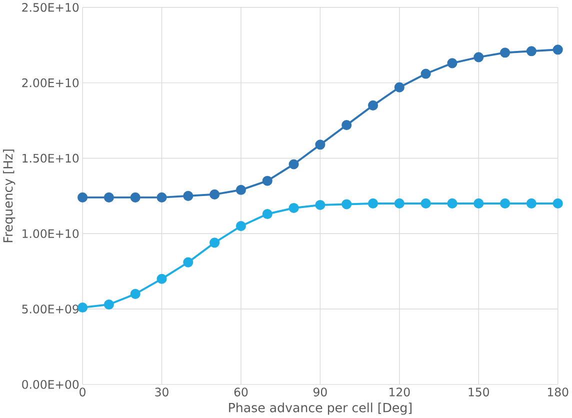 The width and height of the screenshot is (572, 418). Describe the element at coordinates (9, 196) in the screenshot. I see `y-axis-title: Frequency [Hz]` at that location.